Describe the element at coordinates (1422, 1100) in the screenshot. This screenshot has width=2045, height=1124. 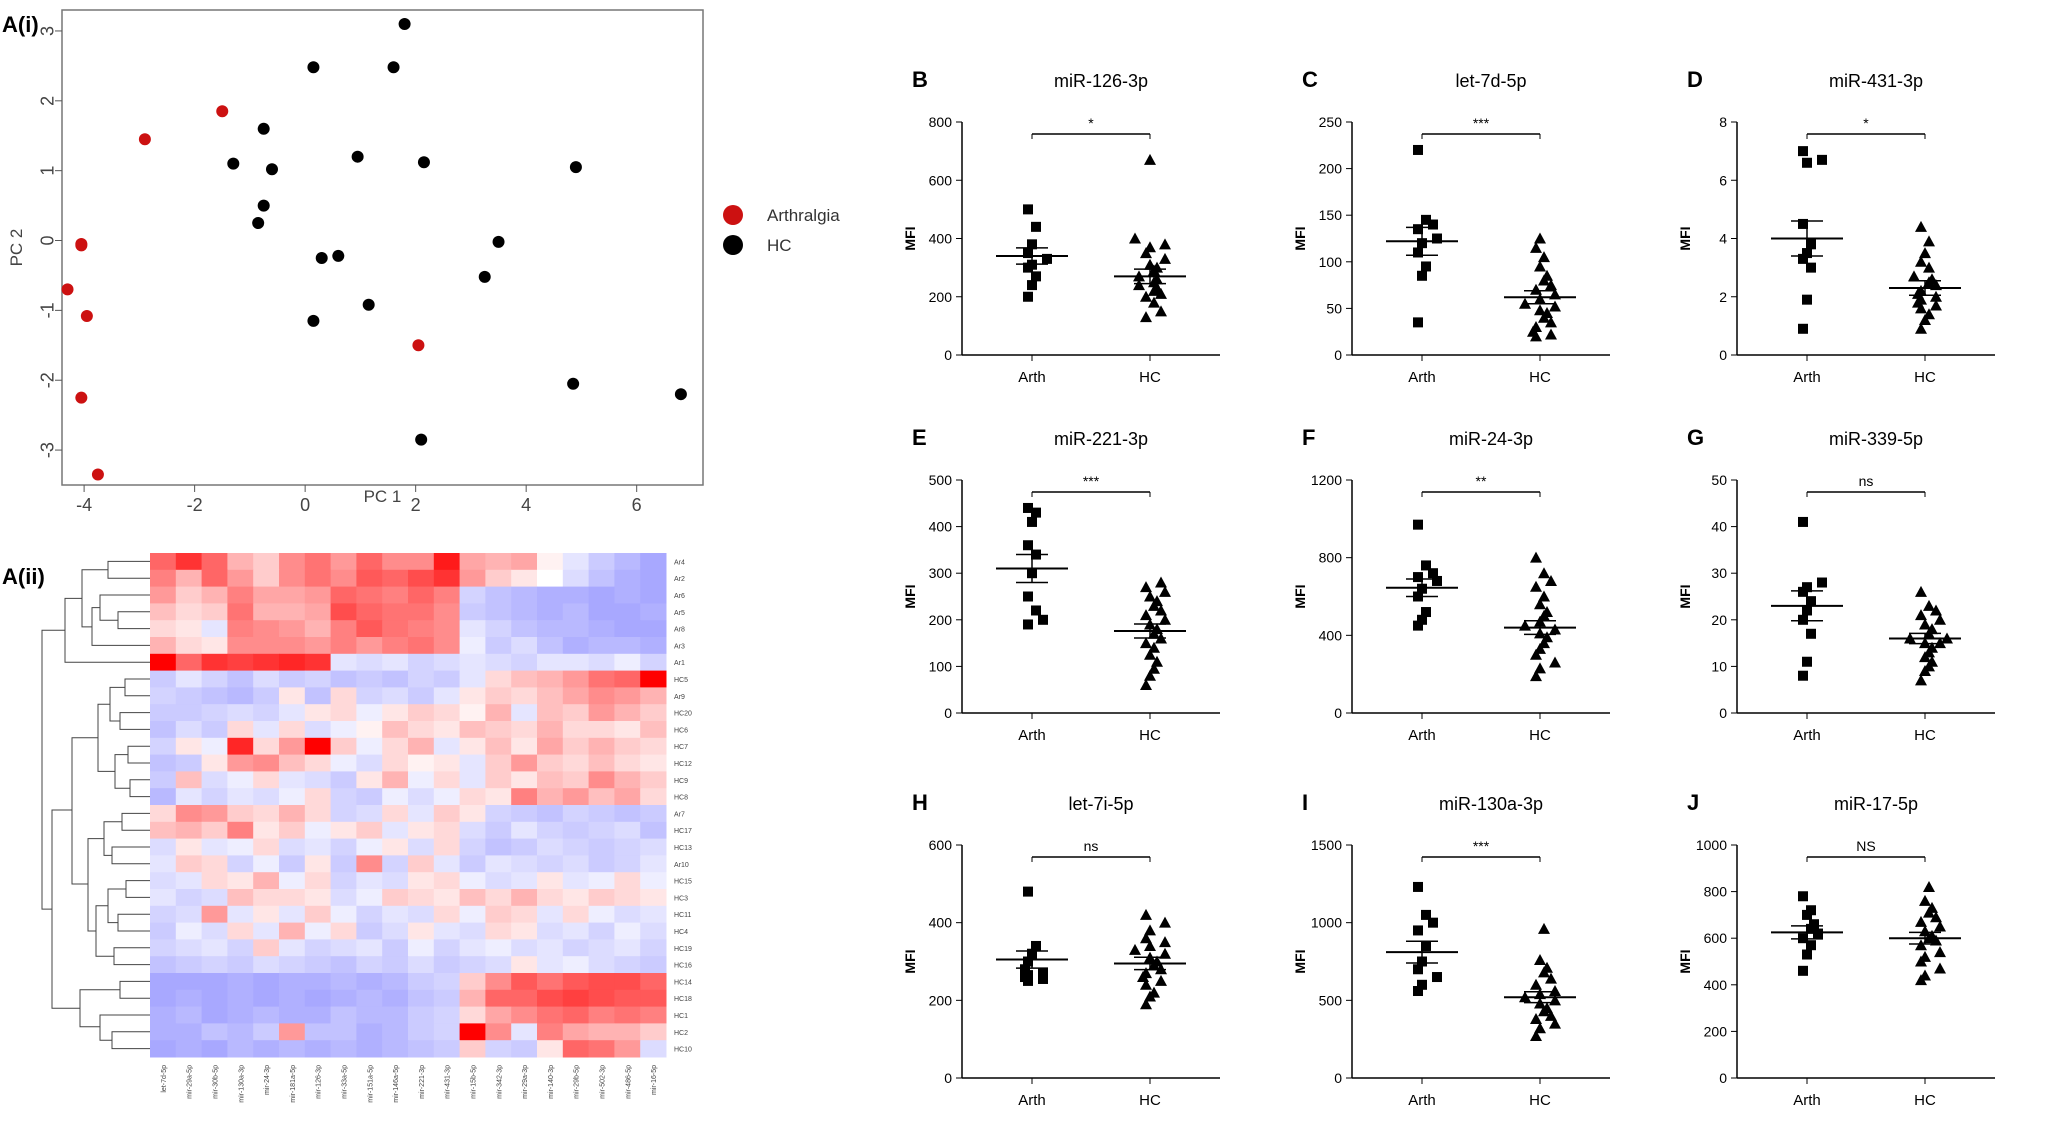
I see `x-tick-label: Arth` at that location.